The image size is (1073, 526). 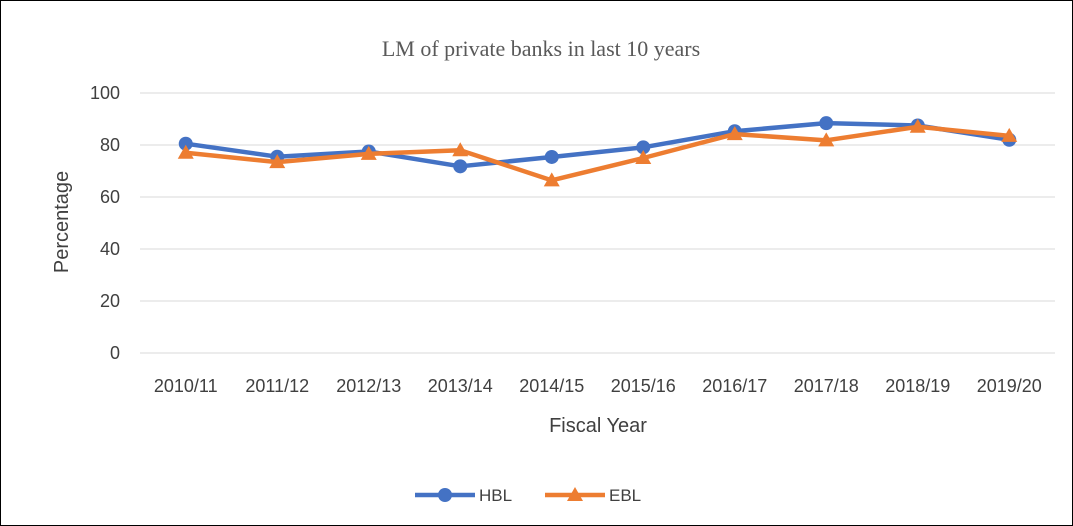 What do you see at coordinates (541, 48) in the screenshot?
I see `chart-title: LM of private banks in last 10 years` at bounding box center [541, 48].